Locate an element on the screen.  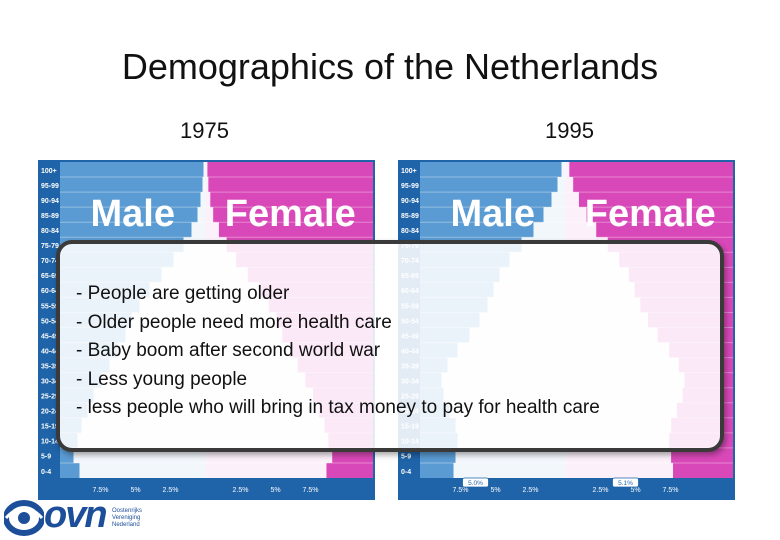
logo-subtitle-line: Vereniging is located at coordinates (126, 518).